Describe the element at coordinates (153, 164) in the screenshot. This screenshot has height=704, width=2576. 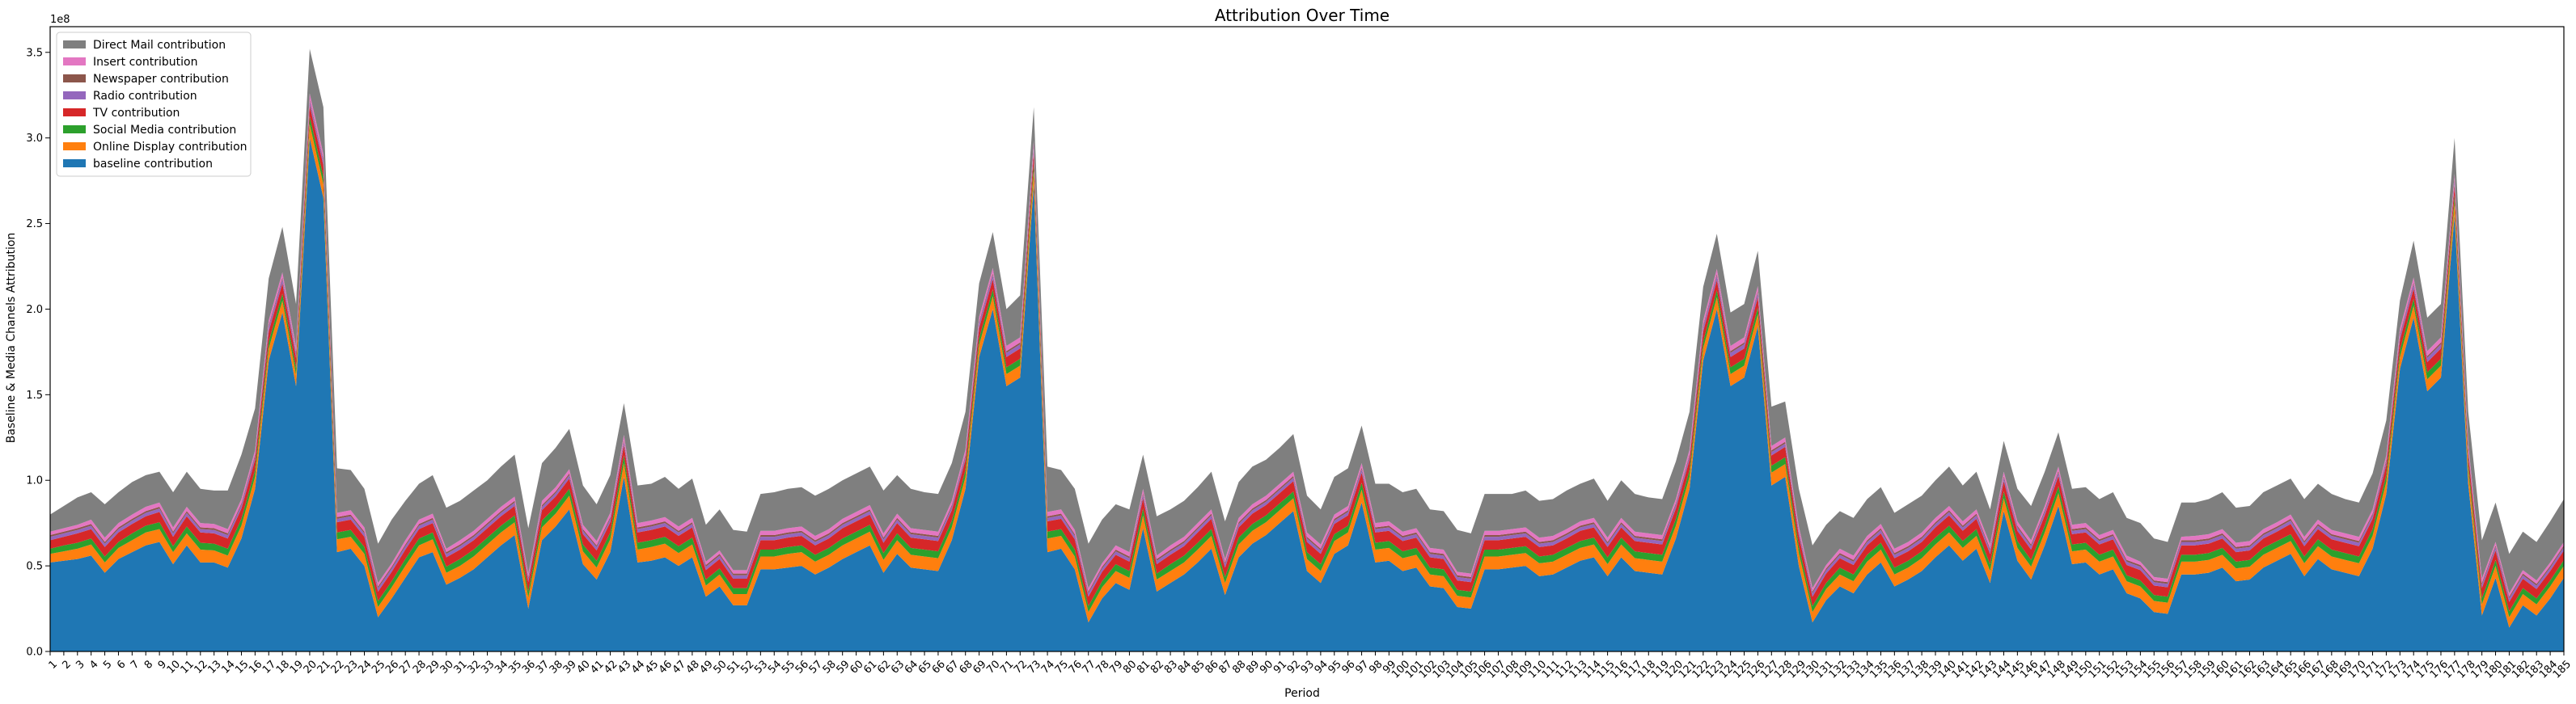
I see `legend-label: baseline contribution` at that location.